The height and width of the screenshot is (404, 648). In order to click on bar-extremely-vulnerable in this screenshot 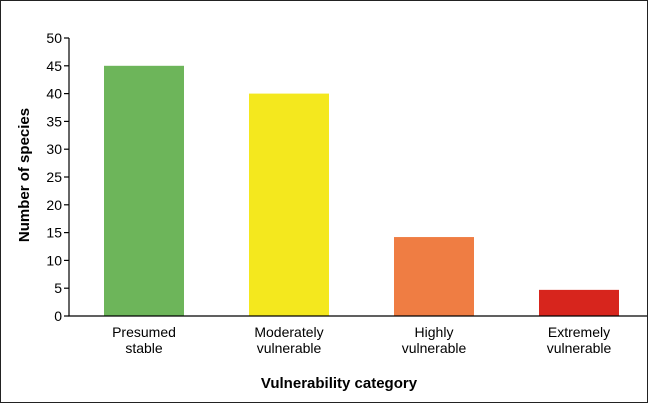, I will do `click(579, 302)`.